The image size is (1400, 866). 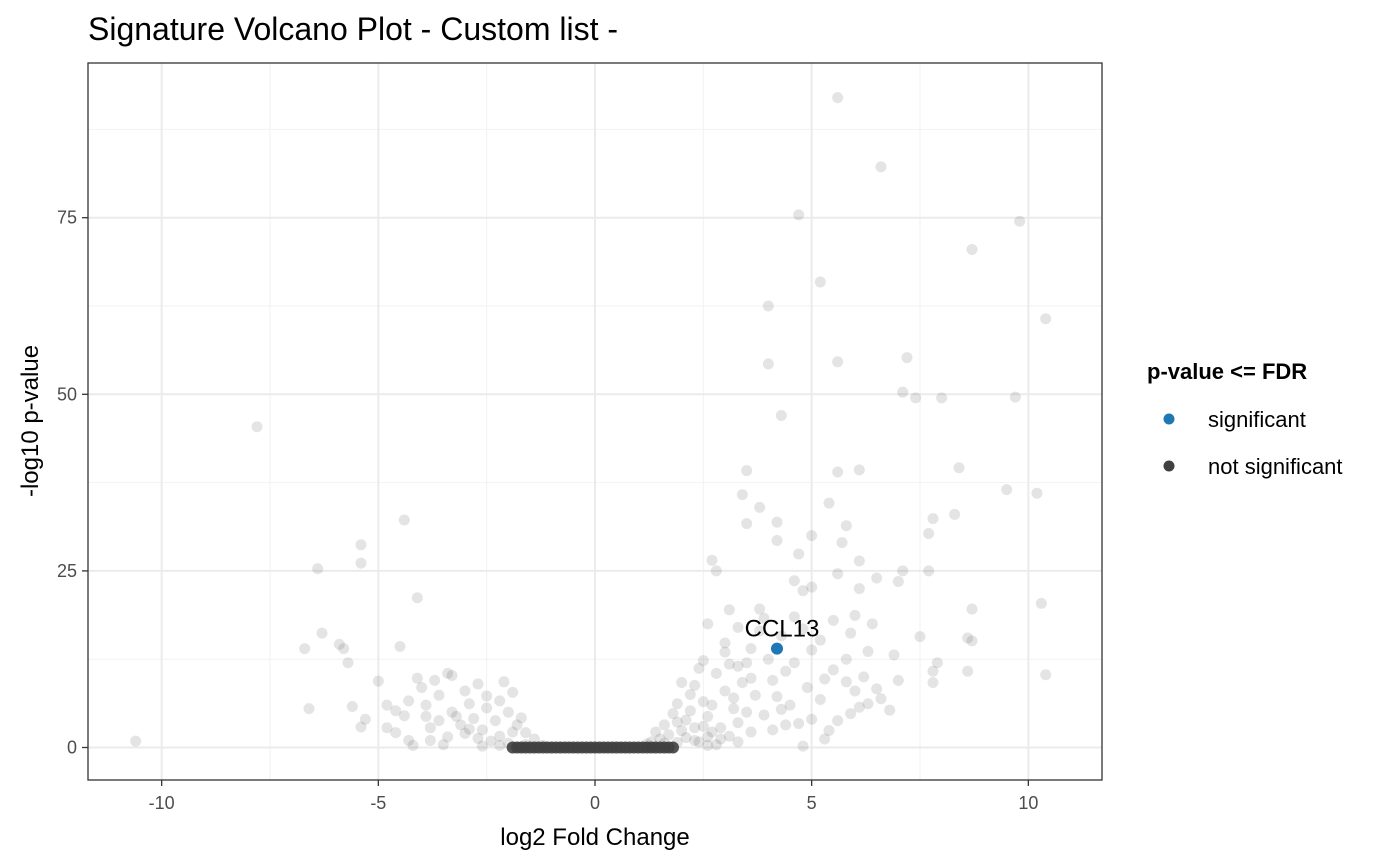 What do you see at coordinates (1169, 466) in the screenshot?
I see `legend-key-not-significant` at bounding box center [1169, 466].